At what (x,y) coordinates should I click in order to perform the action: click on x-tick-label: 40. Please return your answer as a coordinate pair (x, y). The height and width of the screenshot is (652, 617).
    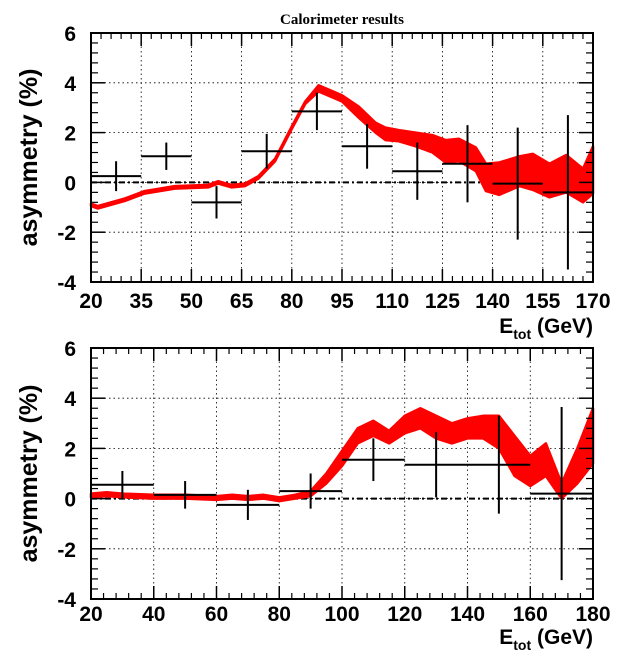
    Looking at the image, I should click on (153, 614).